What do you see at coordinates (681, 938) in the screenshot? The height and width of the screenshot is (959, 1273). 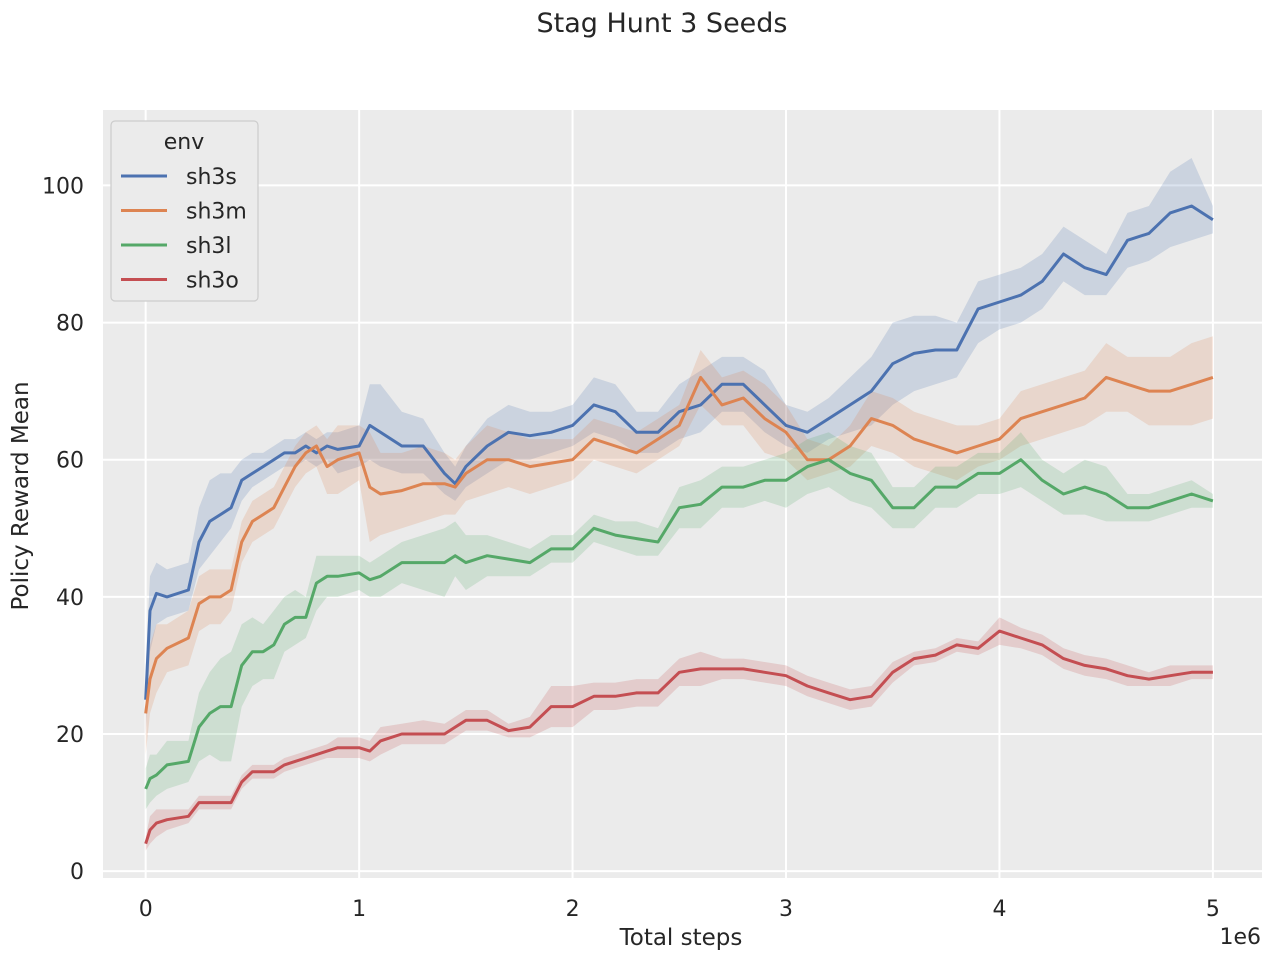 I see `x-axis-label: Total steps` at bounding box center [681, 938].